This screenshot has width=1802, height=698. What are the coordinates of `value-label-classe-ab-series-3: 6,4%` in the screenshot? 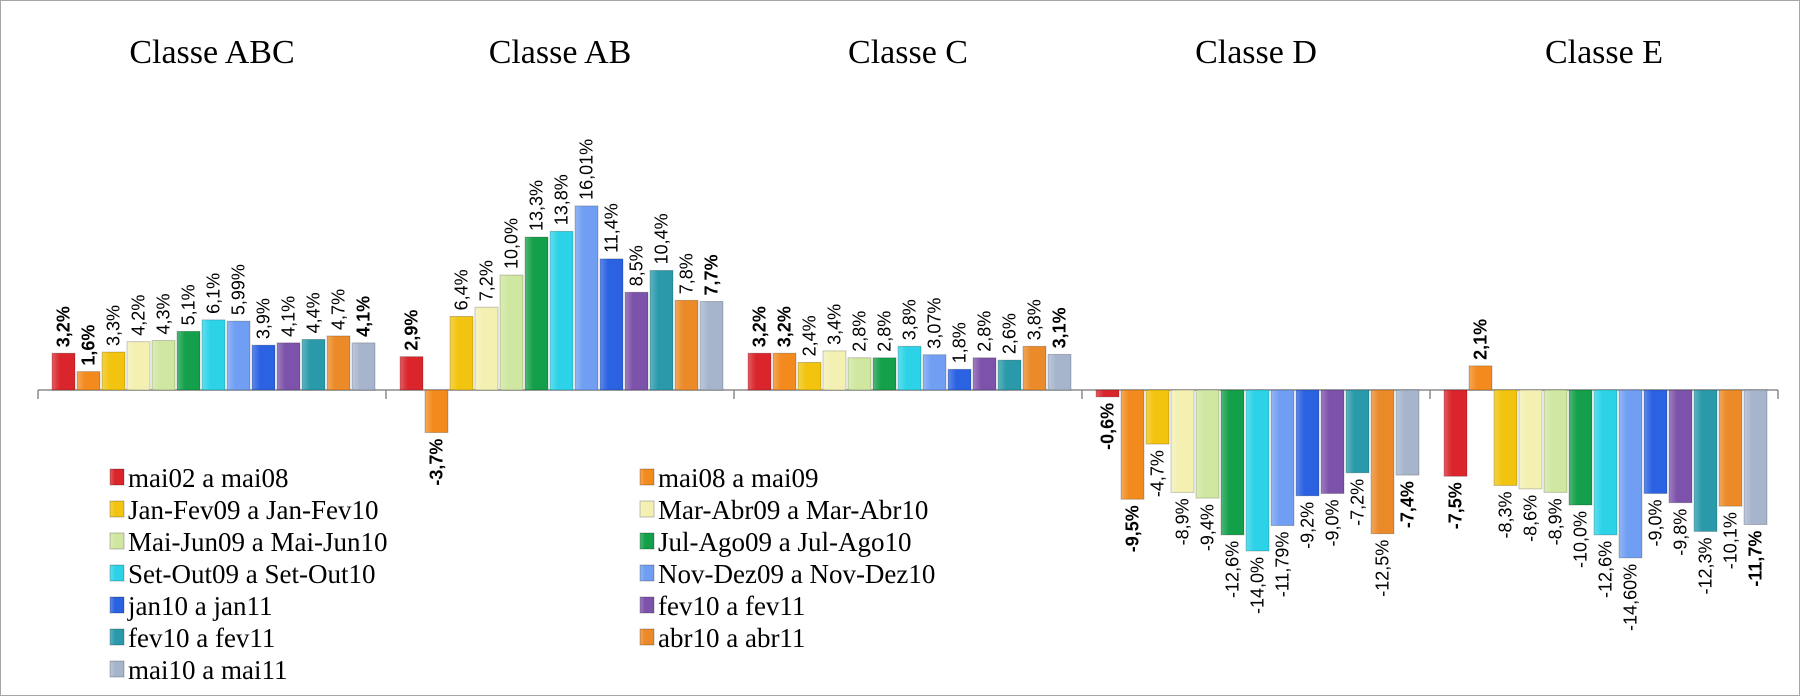 It's located at (462, 289).